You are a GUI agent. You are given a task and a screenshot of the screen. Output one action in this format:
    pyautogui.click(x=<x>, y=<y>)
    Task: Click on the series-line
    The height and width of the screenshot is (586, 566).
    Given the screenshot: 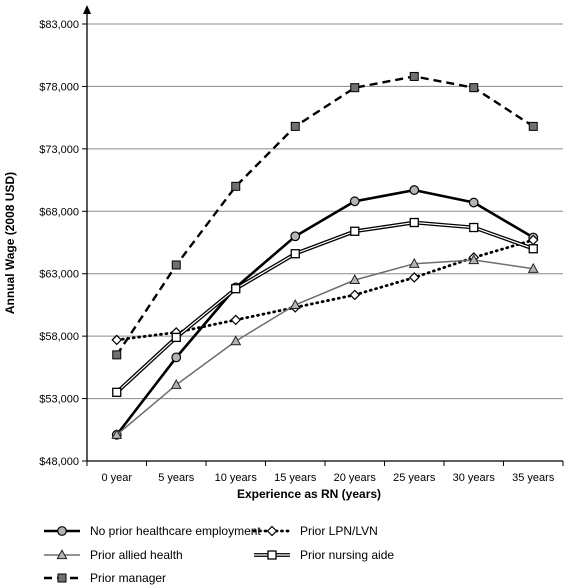 What is the action you would take?
    pyautogui.click(x=325, y=290)
    